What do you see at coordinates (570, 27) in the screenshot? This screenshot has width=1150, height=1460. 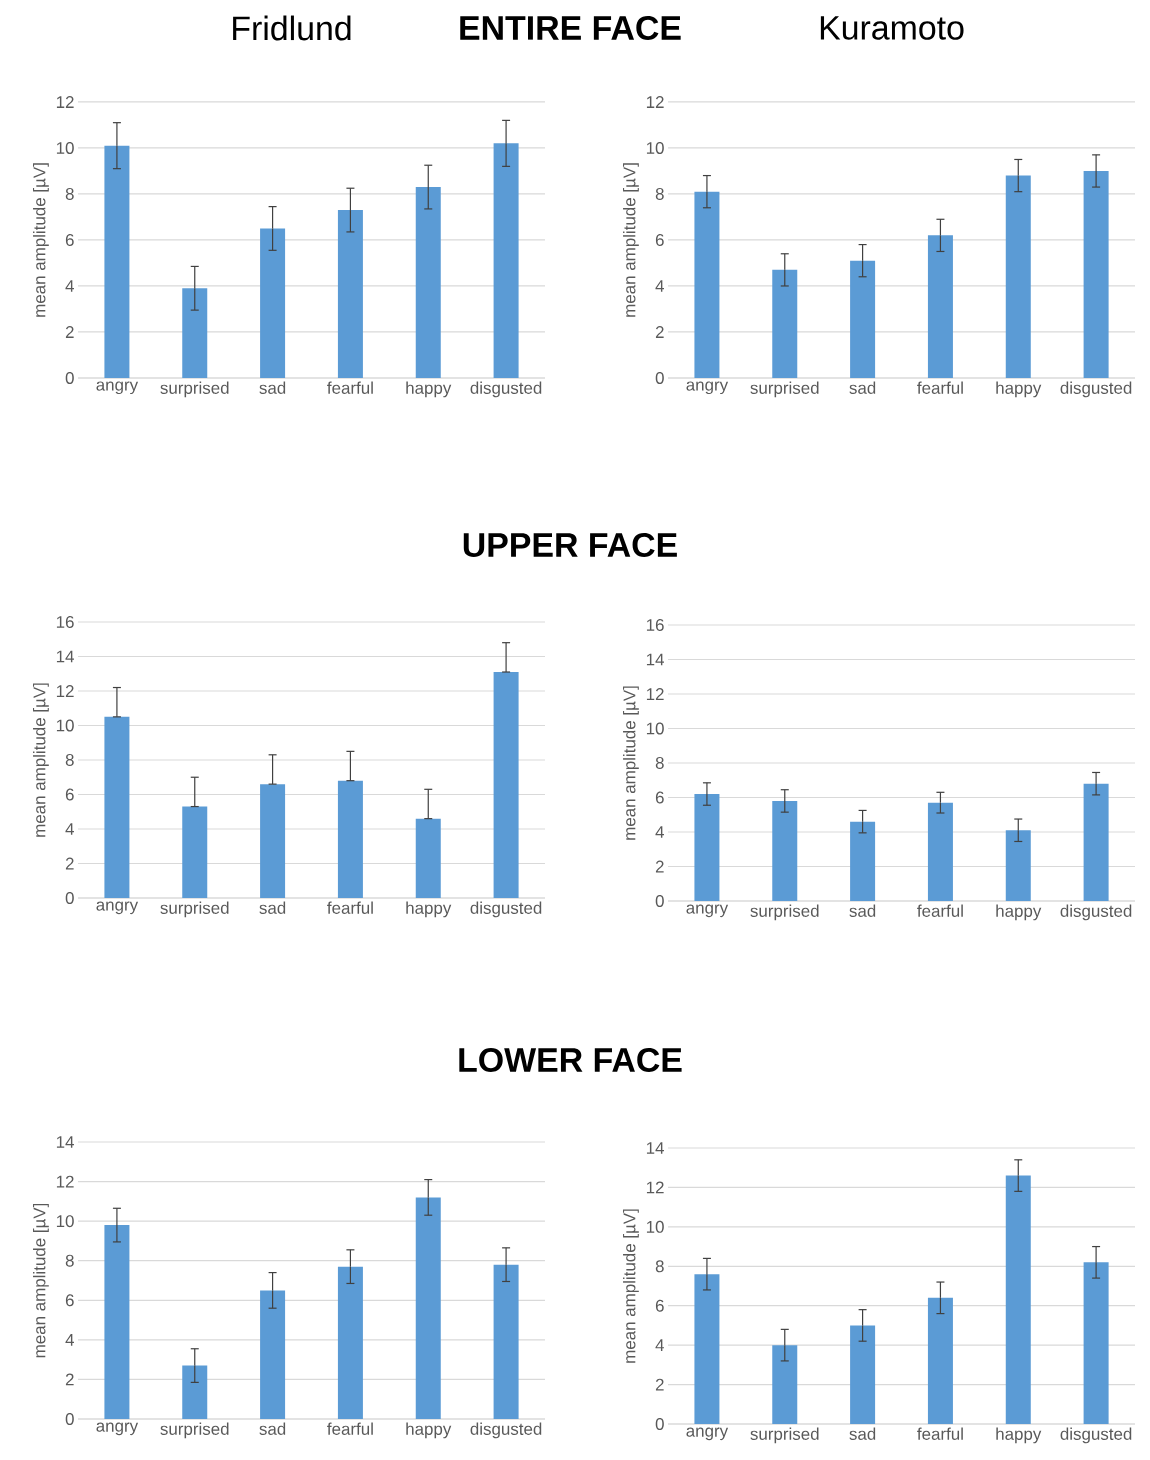 I see `chart-title: ENTIRE FACE` at bounding box center [570, 27].